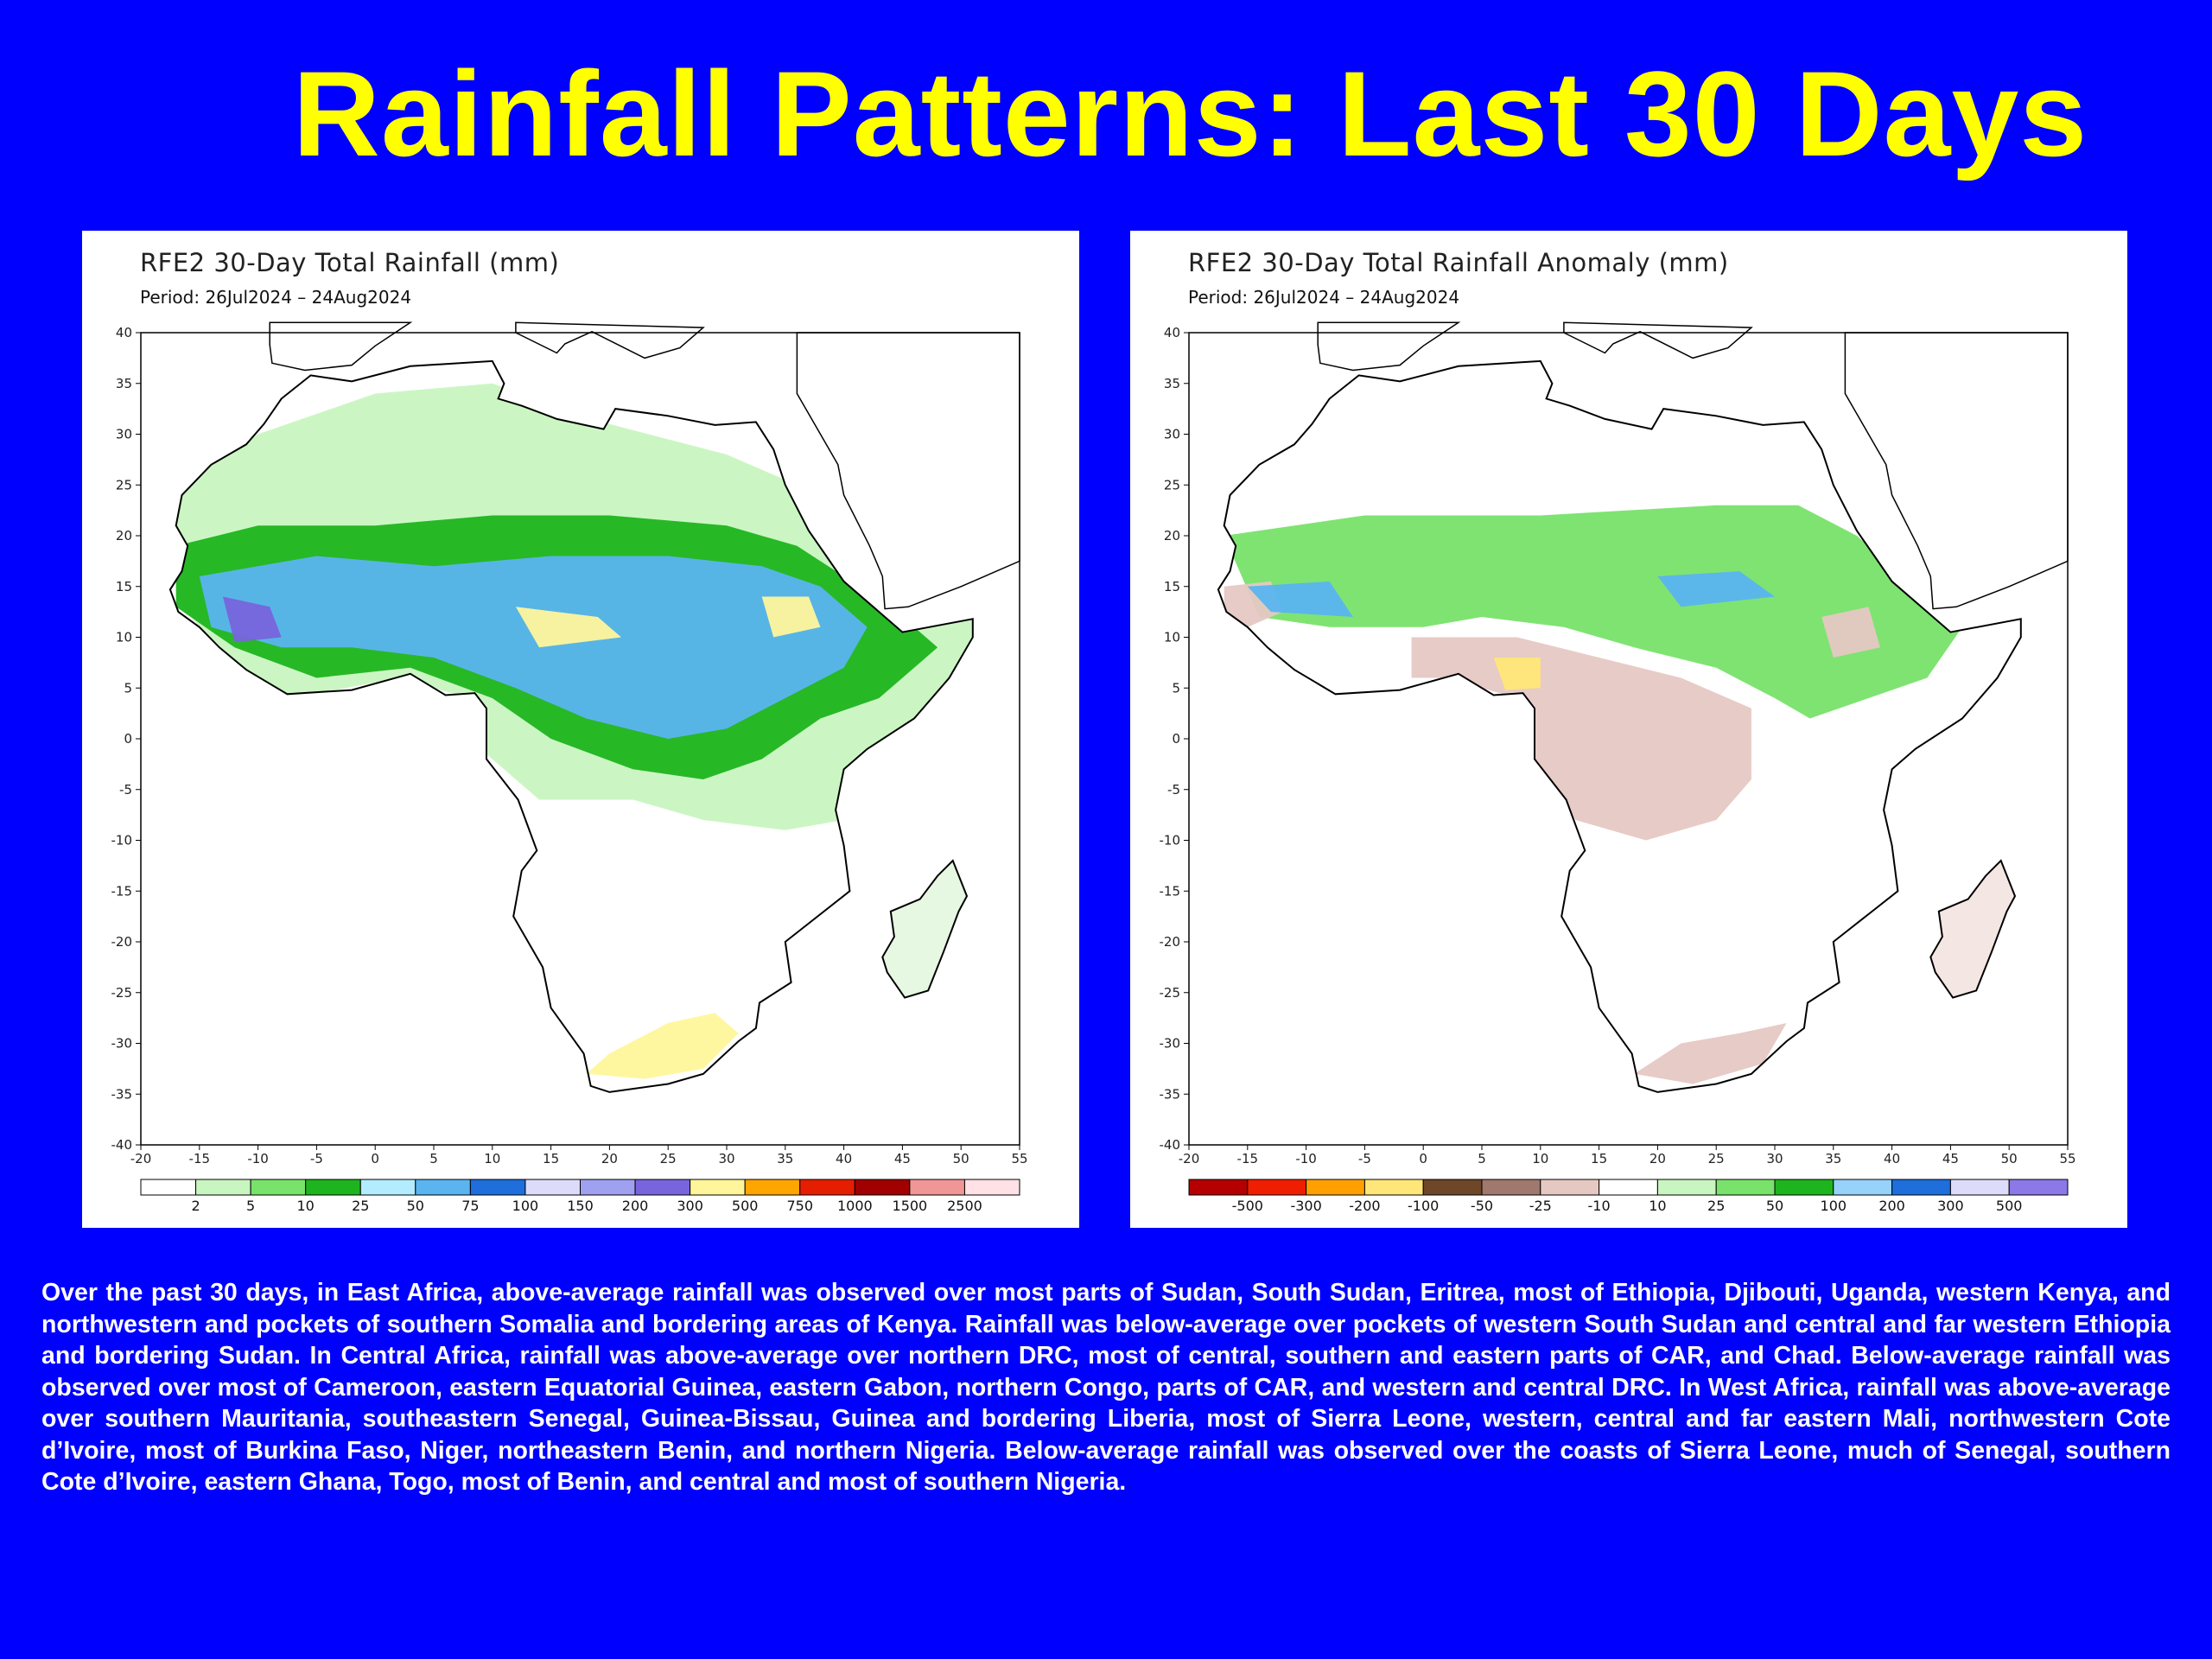 This screenshot has width=2212, height=1659. Describe the element at coordinates (195, 1206) in the screenshot. I see `legend-label: 2` at that location.